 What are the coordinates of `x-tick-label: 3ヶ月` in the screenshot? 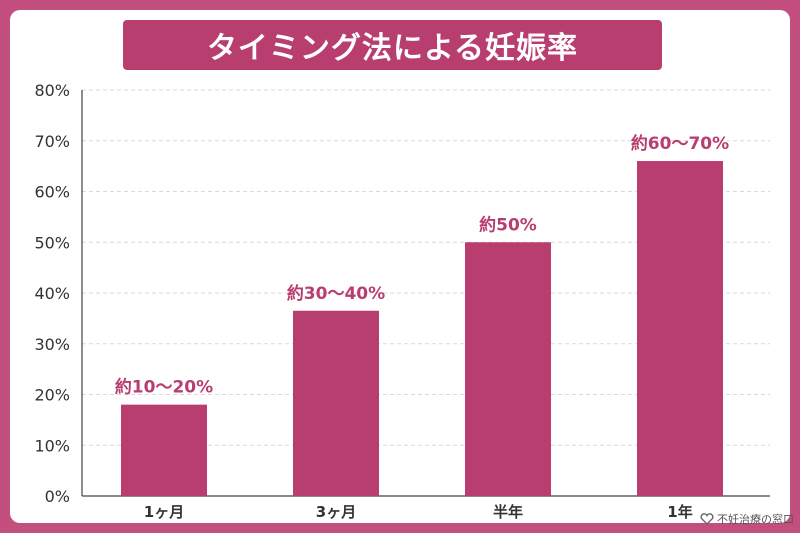 It's located at (336, 512).